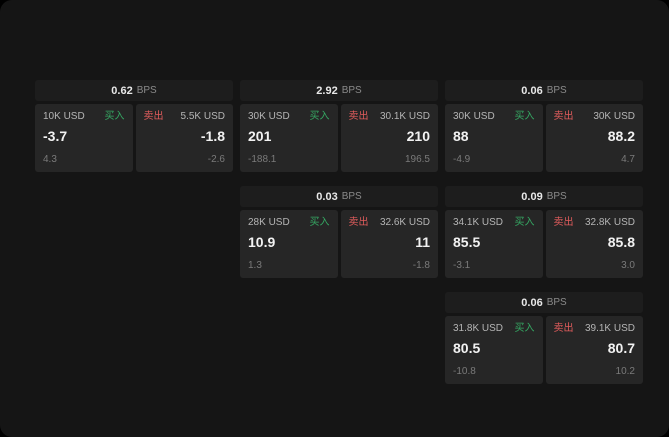  Describe the element at coordinates (202, 116) in the screenshot. I see `sell-amount: 5.5K USD` at that location.